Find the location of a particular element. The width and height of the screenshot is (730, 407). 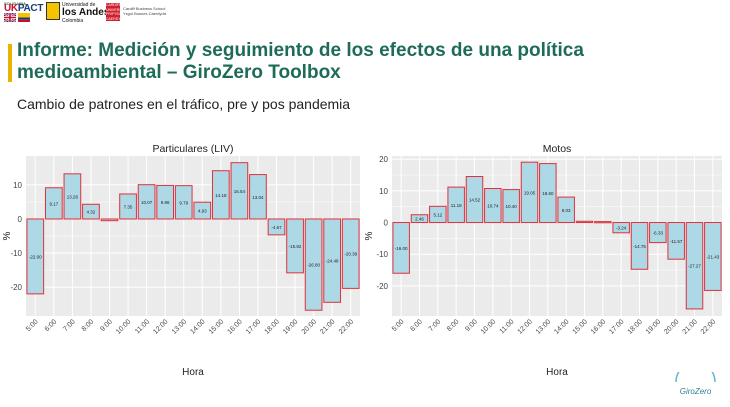

y-tick-label: -20 is located at coordinates (382, 286).